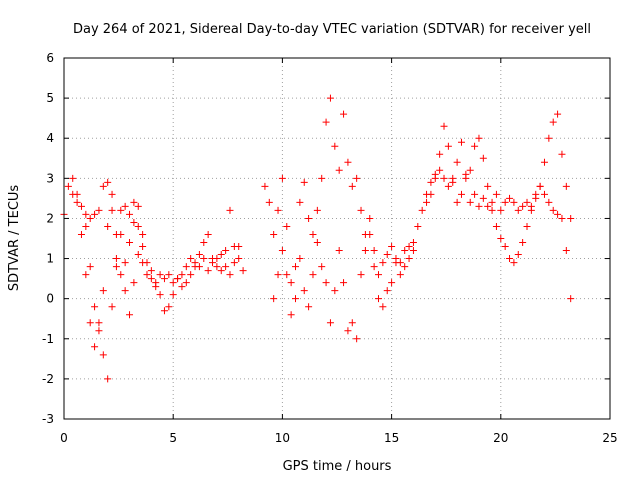  What do you see at coordinates (50, 218) in the screenshot?
I see `y-tick-label: 2` at bounding box center [50, 218].